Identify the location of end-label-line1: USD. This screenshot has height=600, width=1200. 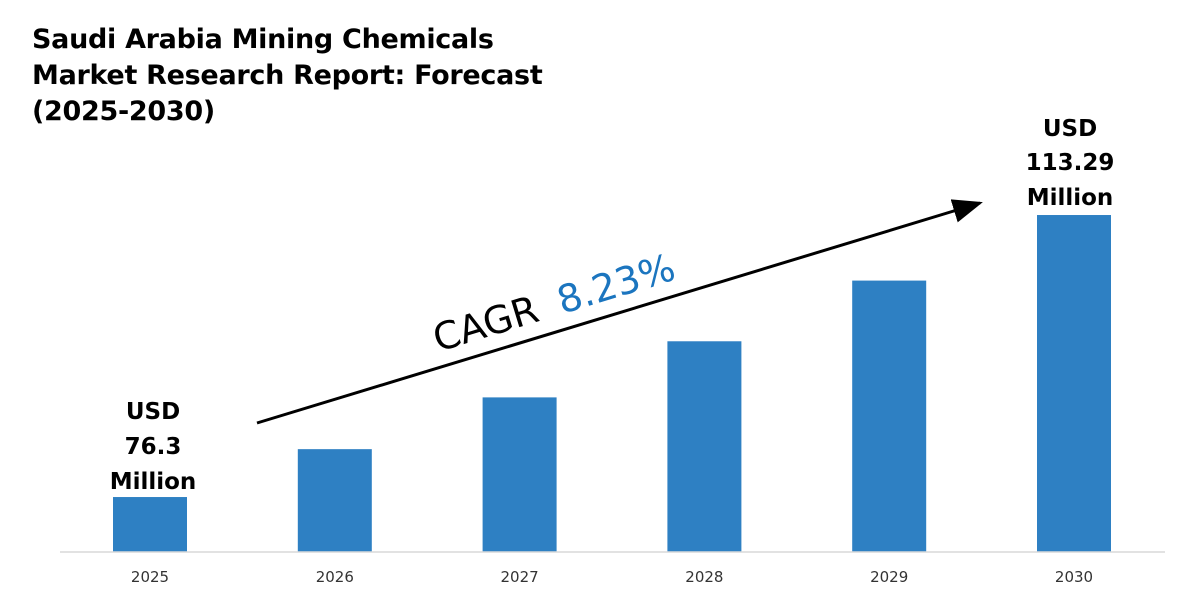
(1070, 129).